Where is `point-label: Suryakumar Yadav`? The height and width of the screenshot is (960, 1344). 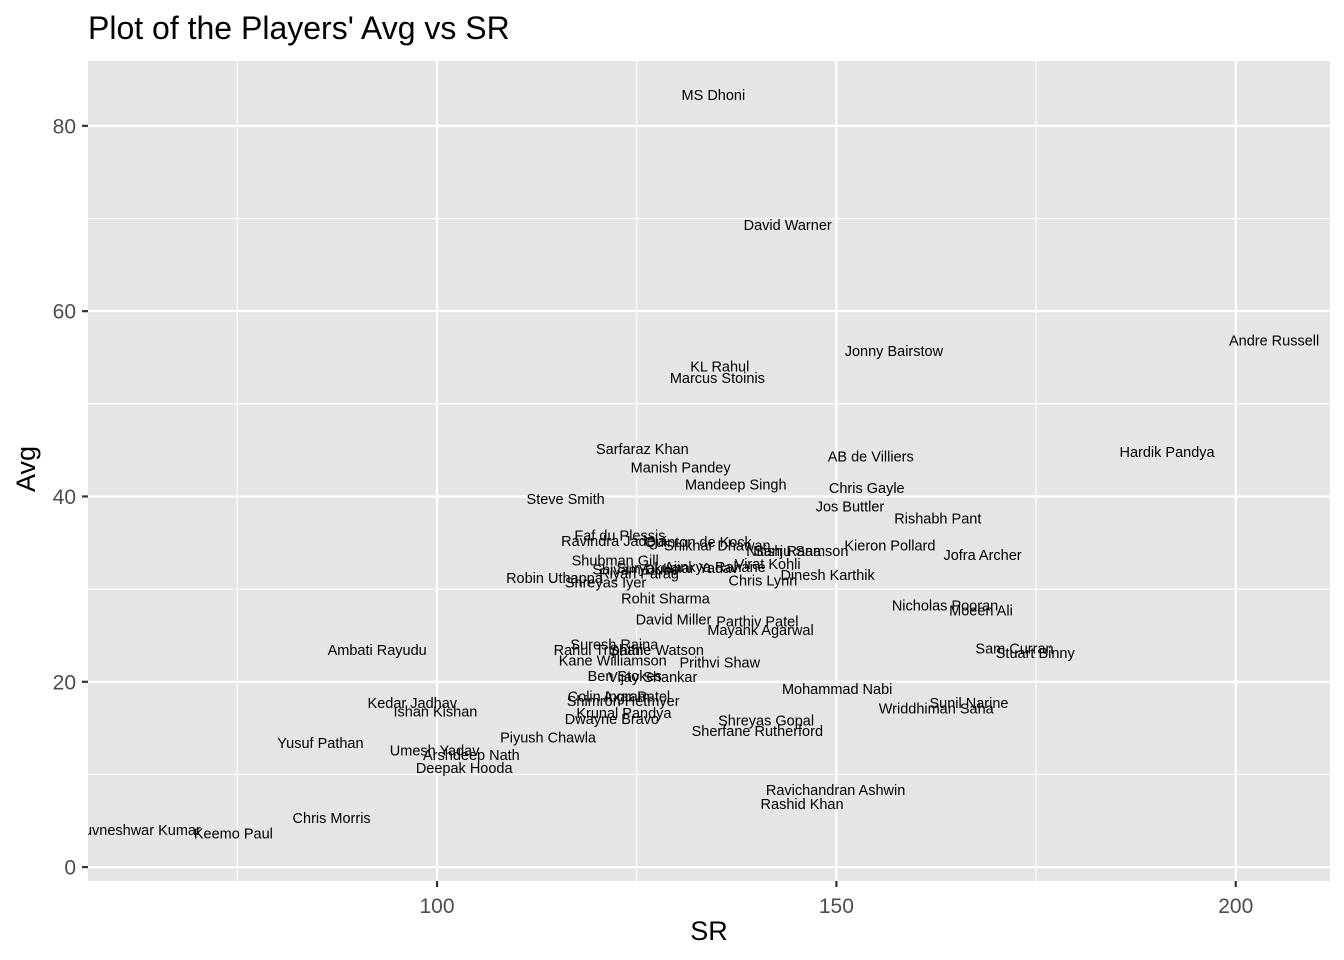
point-label: Suryakumar Yadav is located at coordinates (677, 569).